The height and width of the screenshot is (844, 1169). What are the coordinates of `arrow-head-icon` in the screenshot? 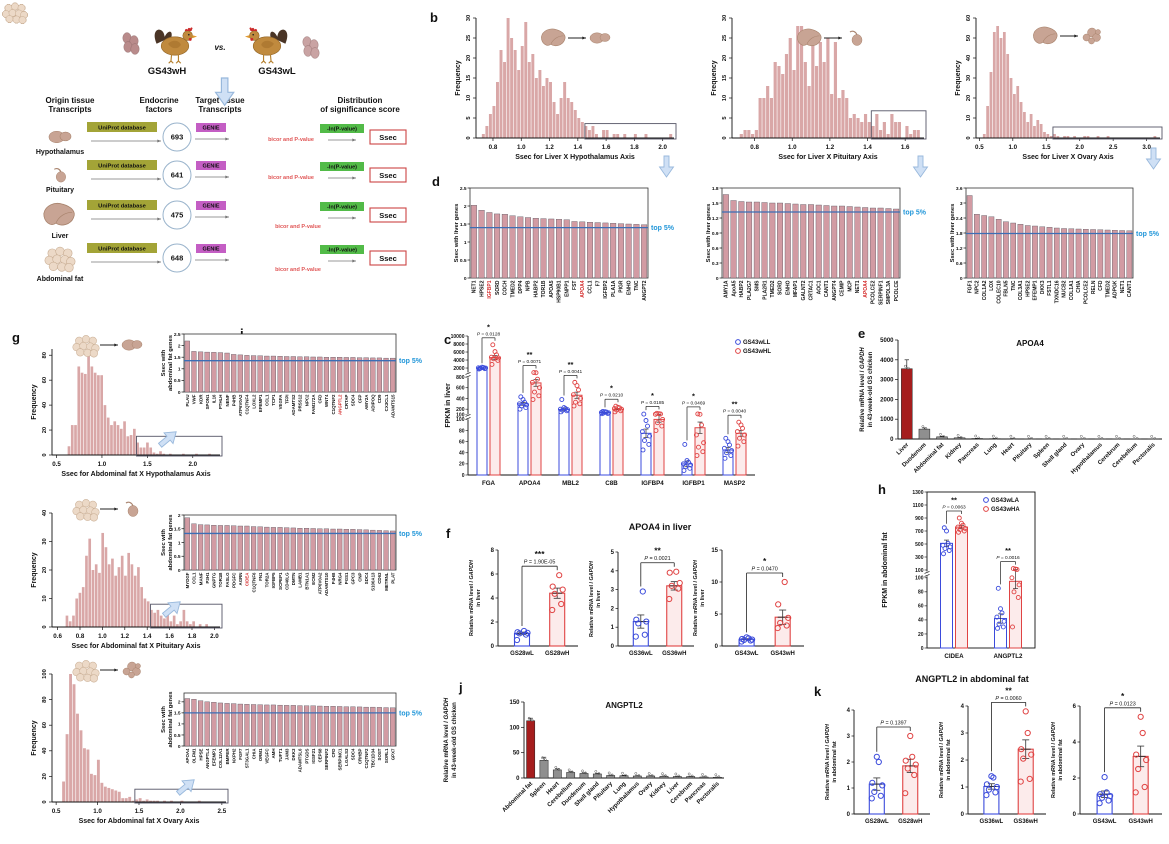 It's located at (227, 217).